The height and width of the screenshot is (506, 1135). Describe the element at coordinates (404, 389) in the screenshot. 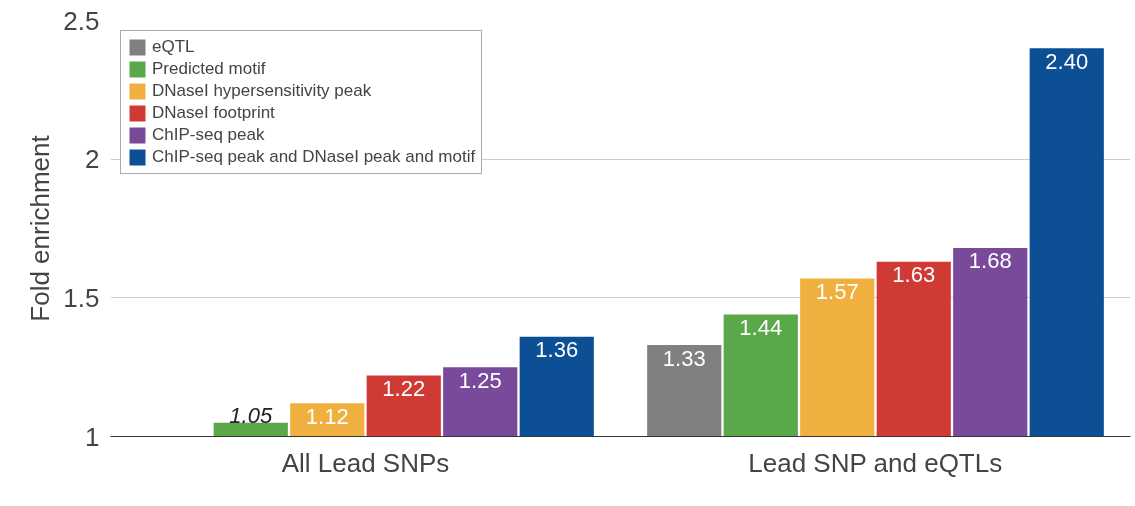

I see `data-label: 1.22` at that location.